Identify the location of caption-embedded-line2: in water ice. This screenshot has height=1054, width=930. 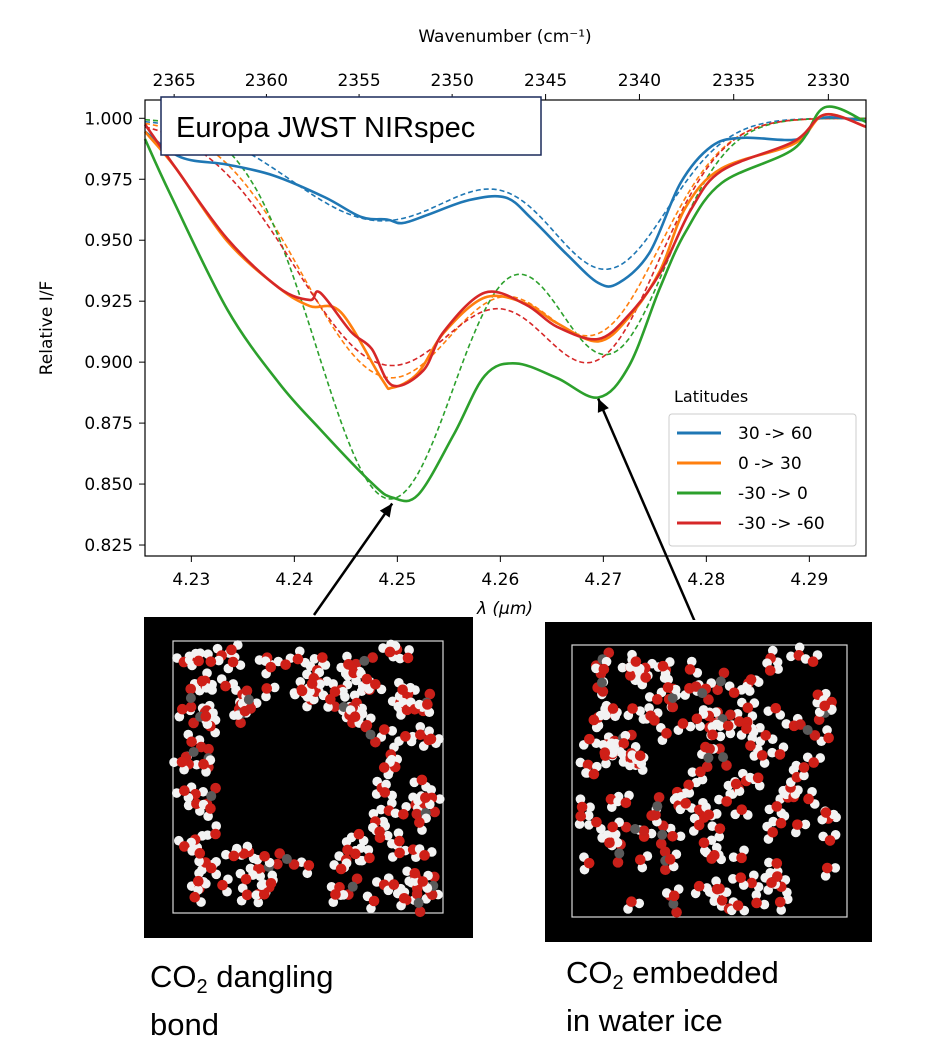
(644, 1020).